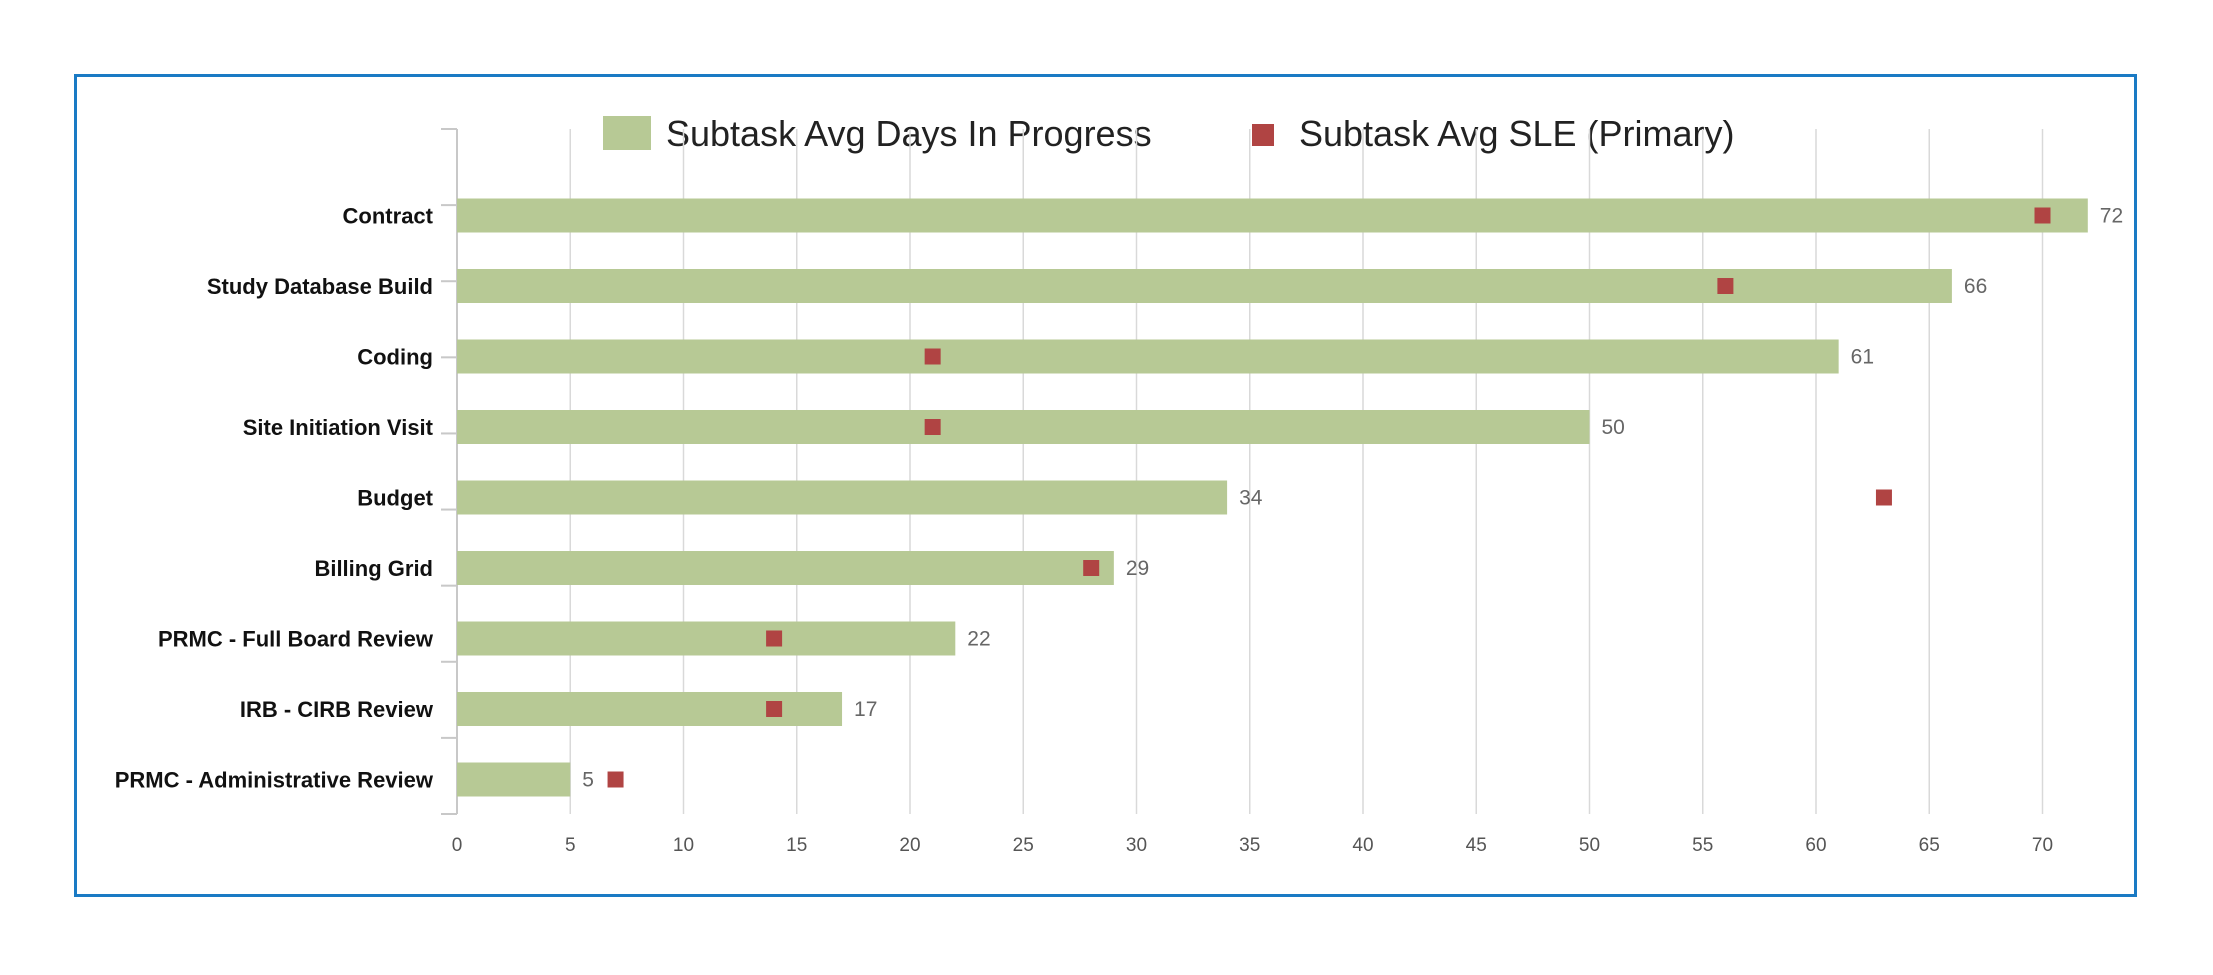 The height and width of the screenshot is (975, 2213). I want to click on data-label: 66, so click(1975, 286).